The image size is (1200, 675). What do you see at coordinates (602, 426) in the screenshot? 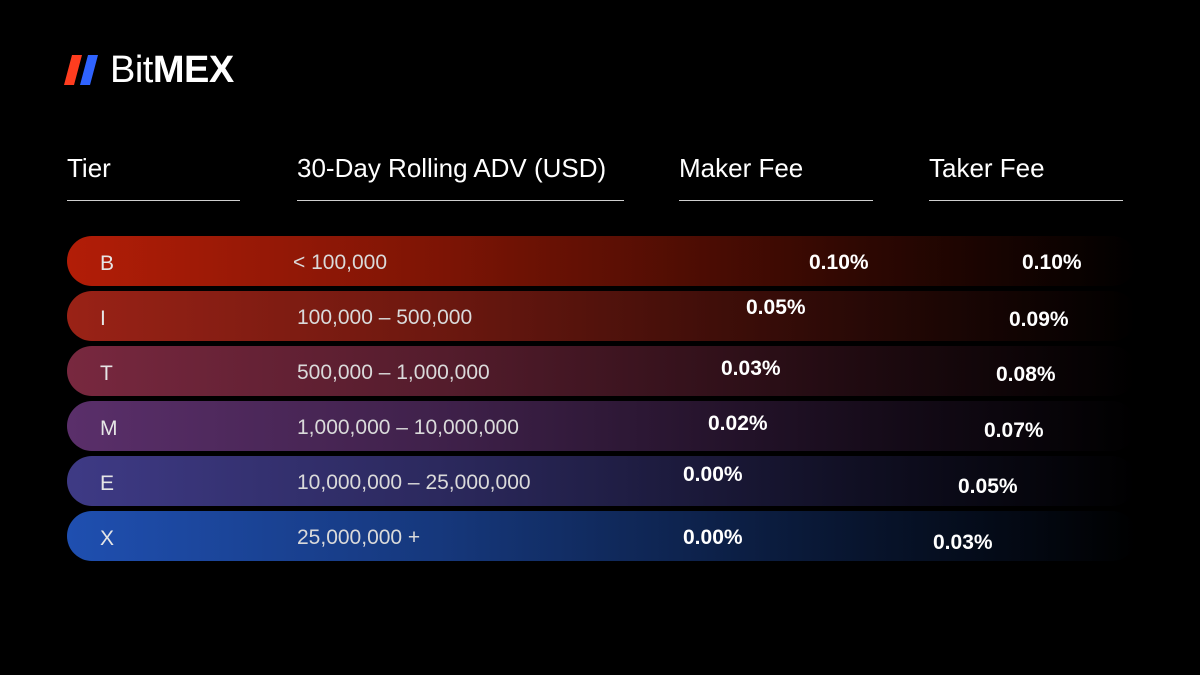
I see `tier-row-m: M 1,000,000 – 10,000,000 0.02% 0.07%` at bounding box center [602, 426].